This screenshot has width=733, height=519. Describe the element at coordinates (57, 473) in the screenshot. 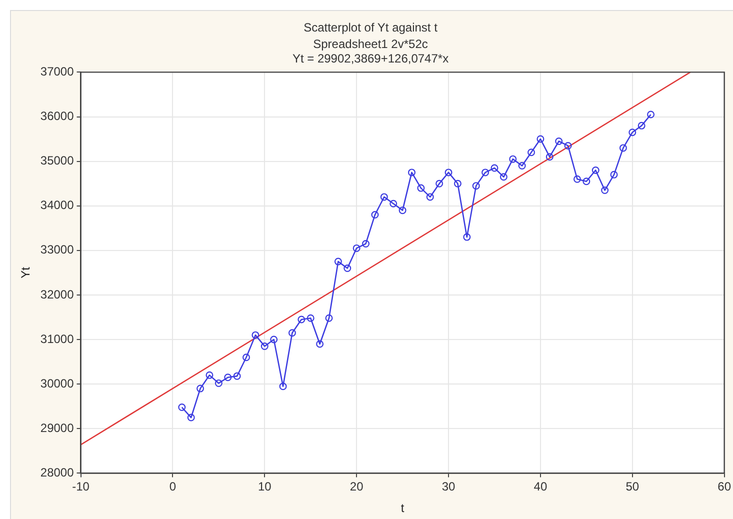

I see `y-tick-label: 28000` at that location.